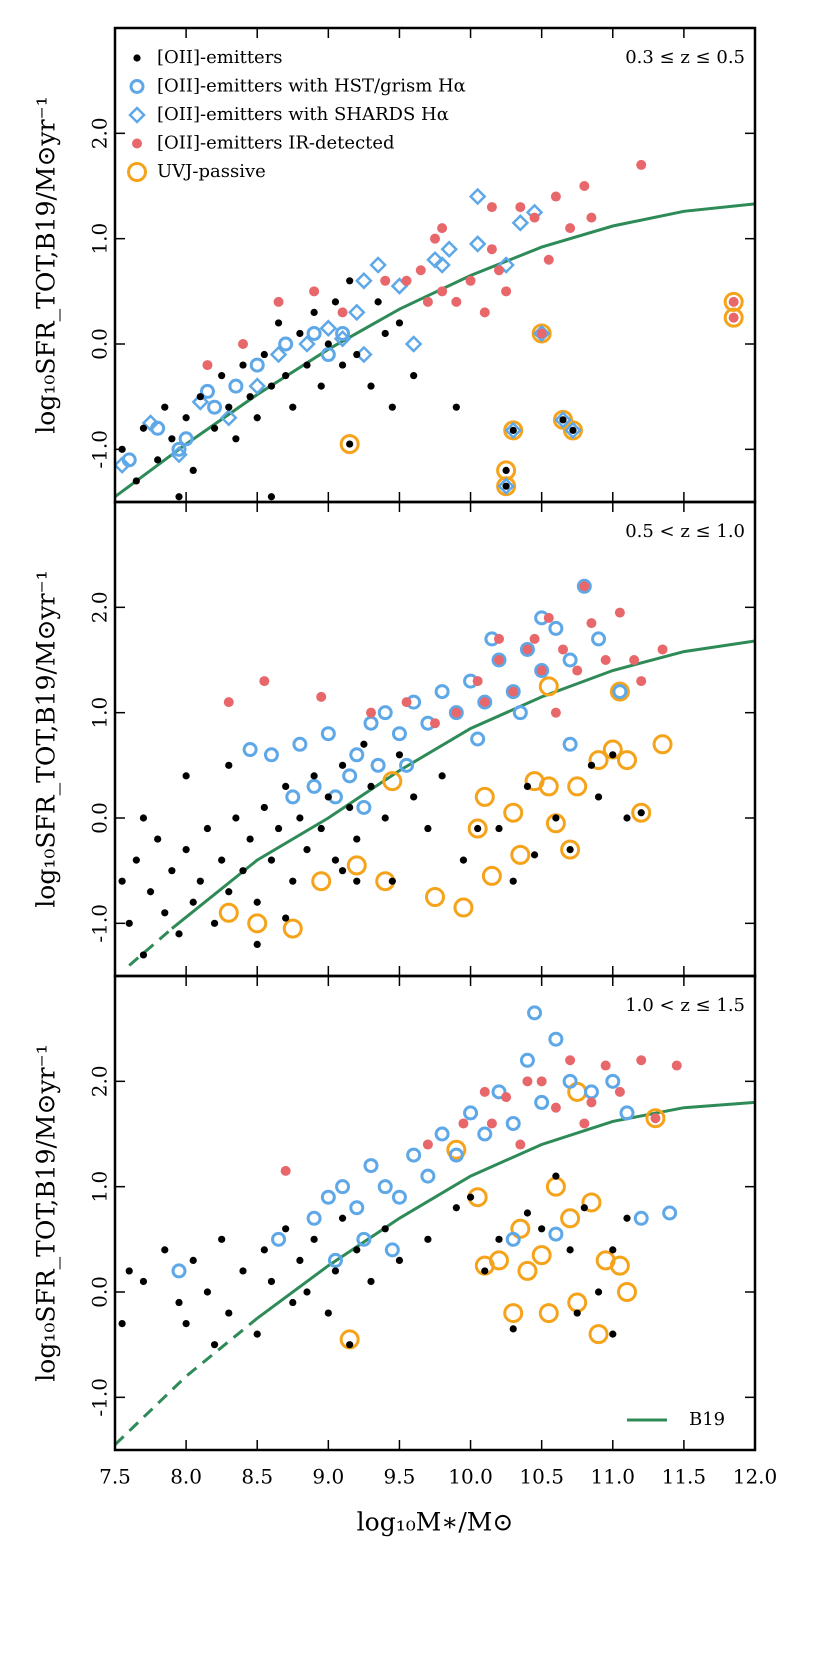 The width and height of the screenshot is (830, 1661). I want to click on legend-label: UVJ-passive, so click(211, 171).